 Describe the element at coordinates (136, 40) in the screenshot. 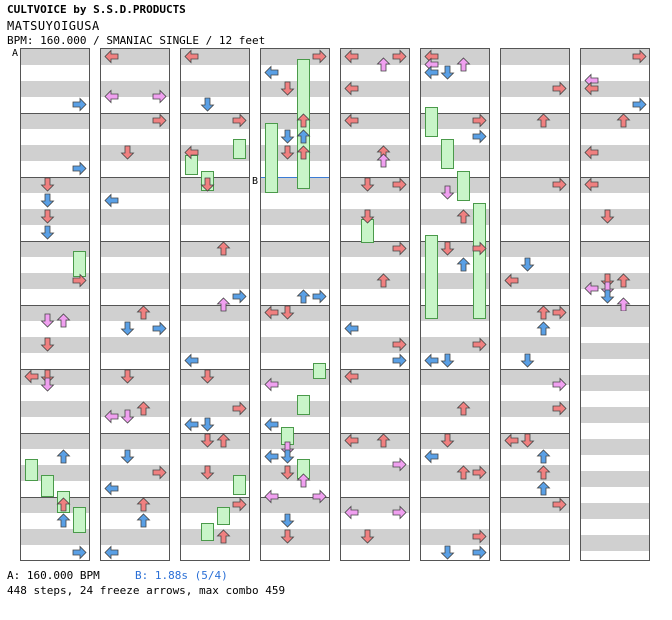

I see `chart-meta-line: BPM: 160.000 / SMANIAC SINGLE / 12 feet` at that location.